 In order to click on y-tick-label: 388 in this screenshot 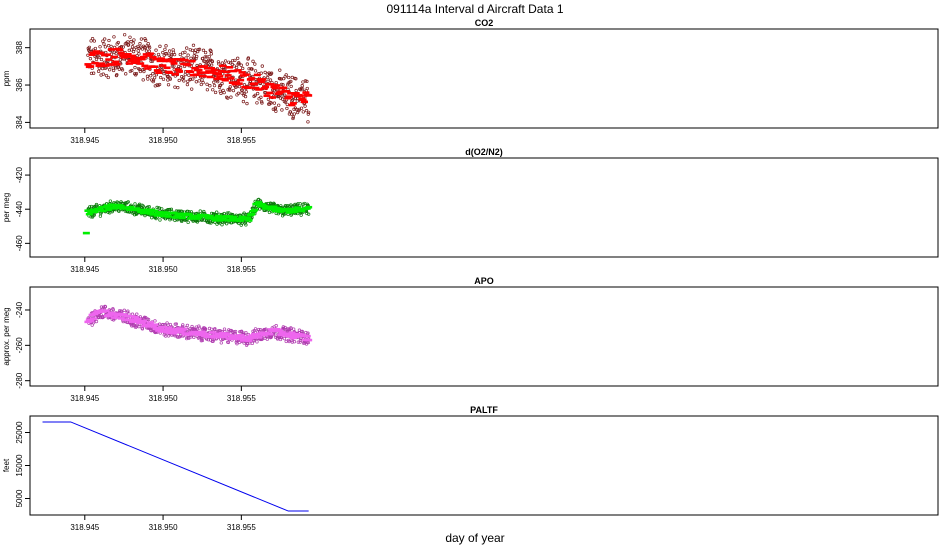, I will do `click(19, 47)`.